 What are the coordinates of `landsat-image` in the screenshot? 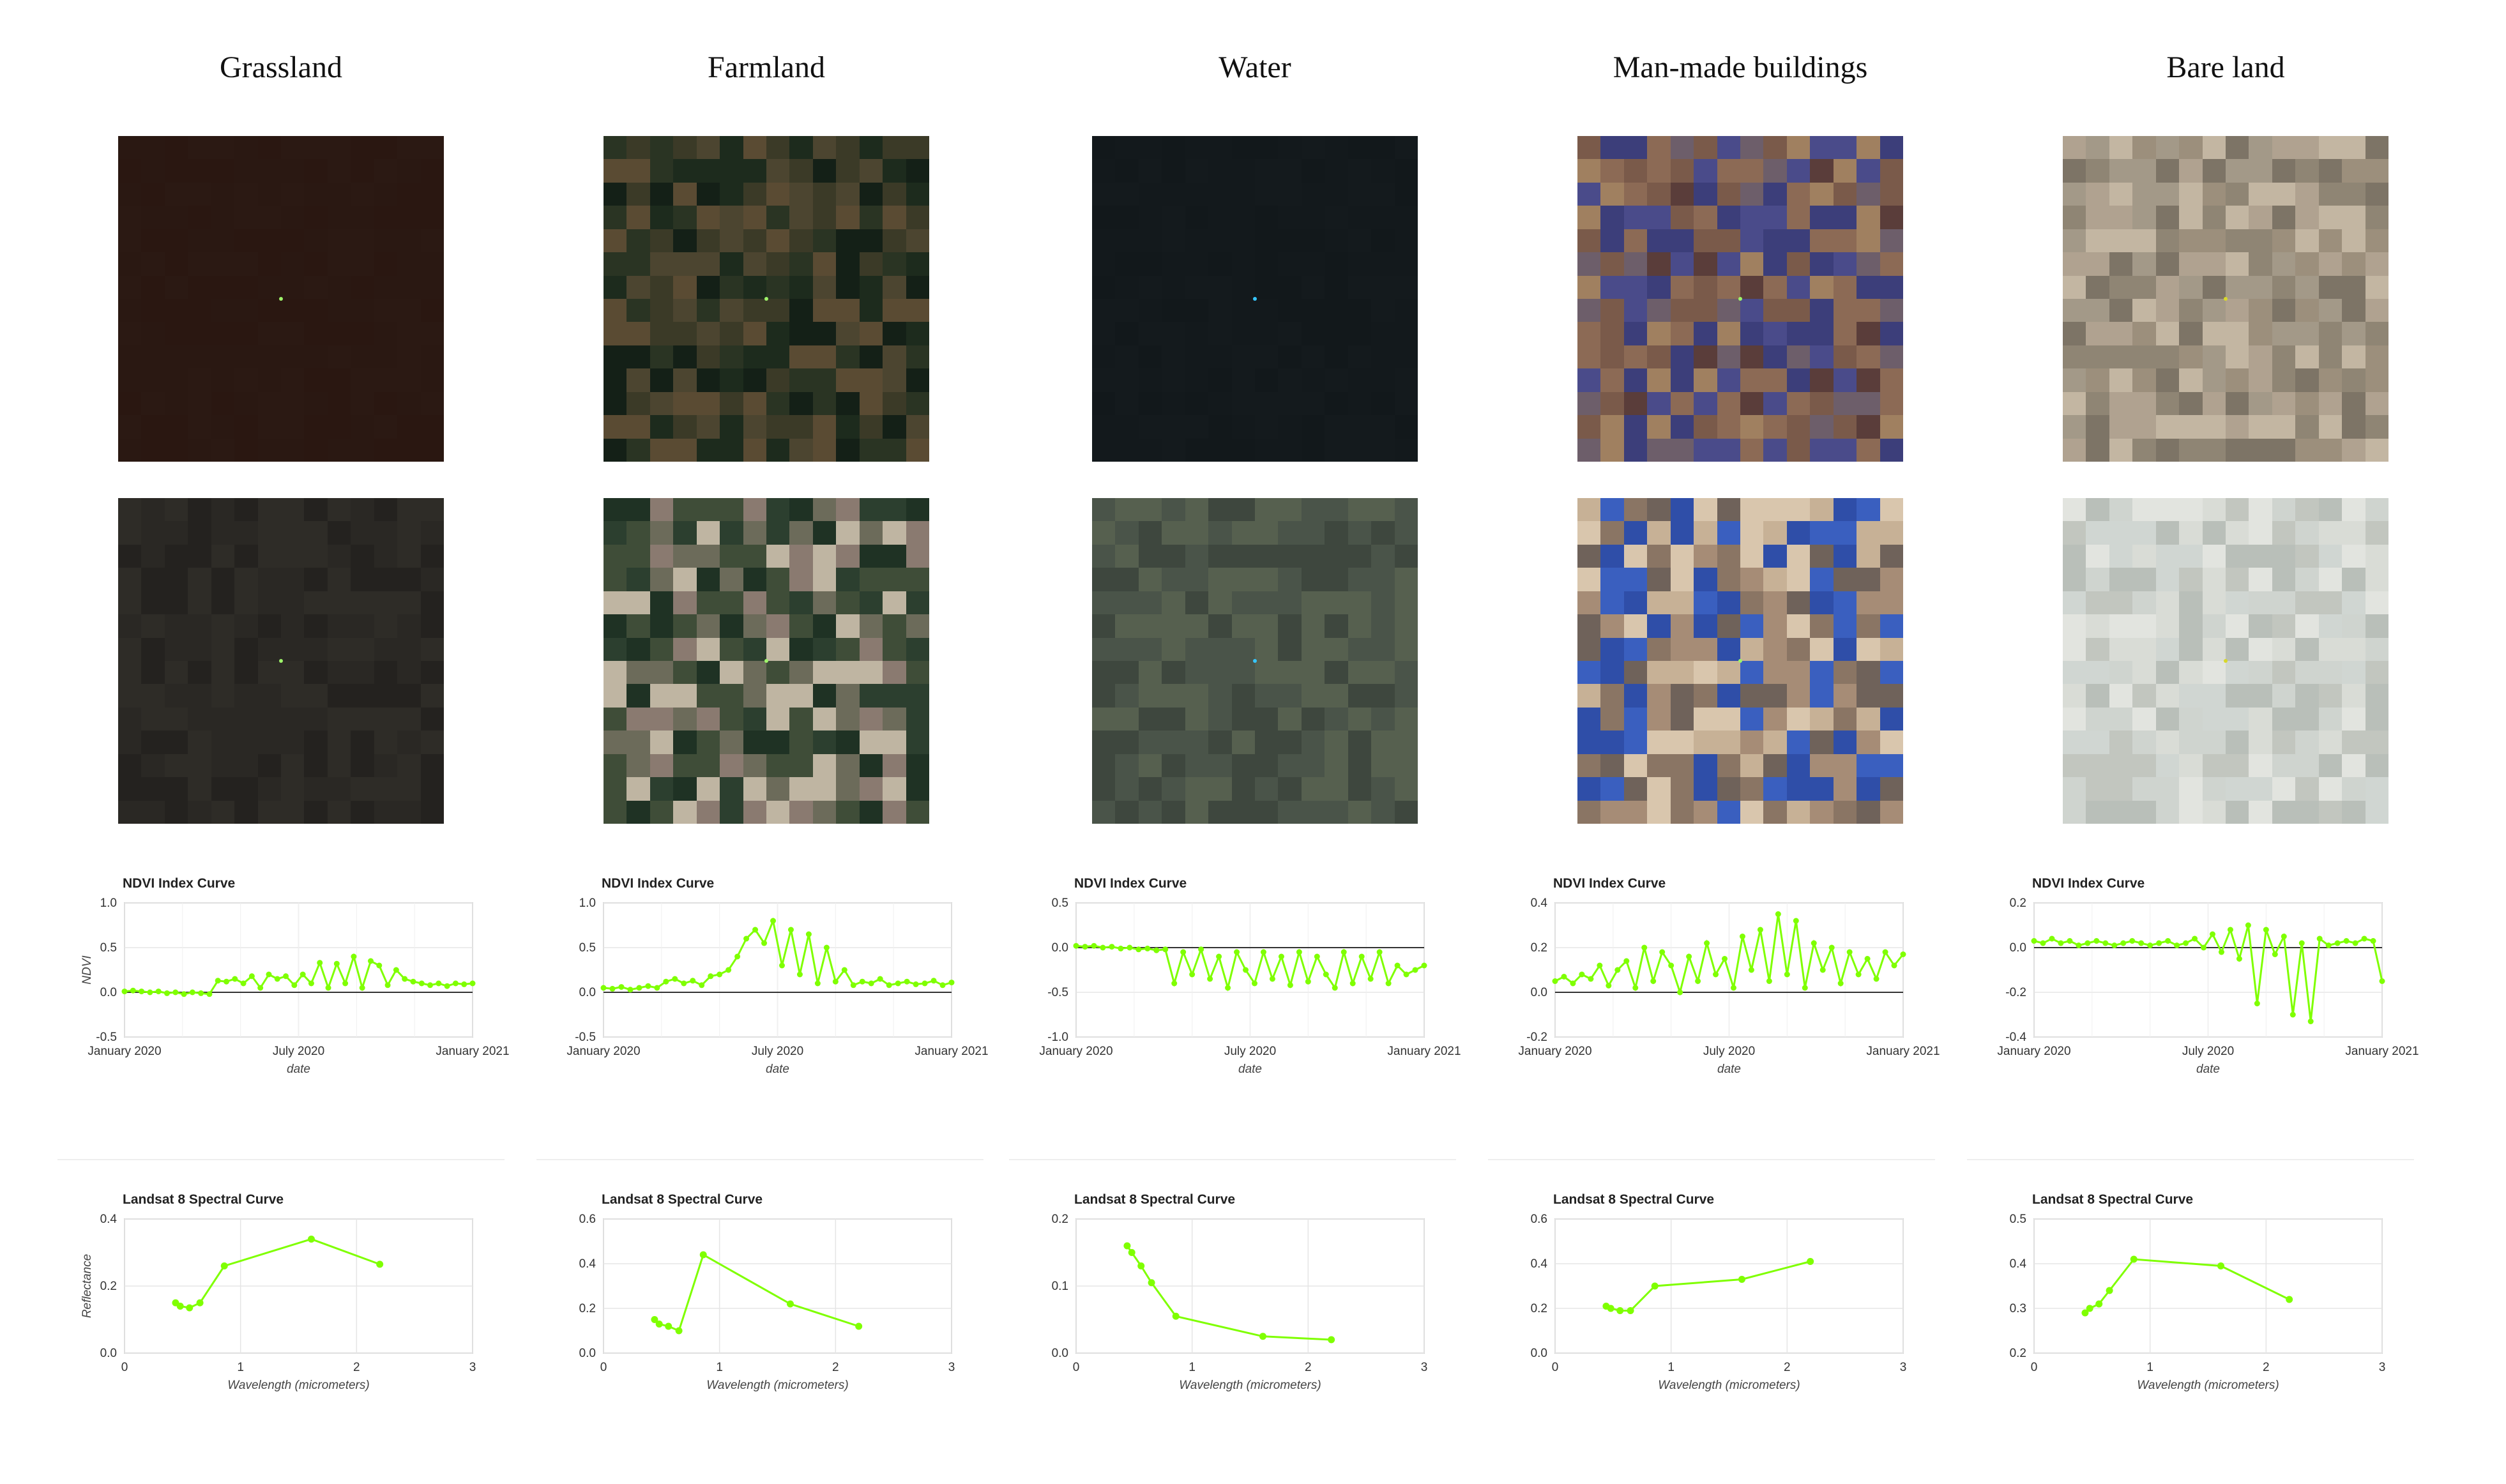 It's located at (1255, 299).